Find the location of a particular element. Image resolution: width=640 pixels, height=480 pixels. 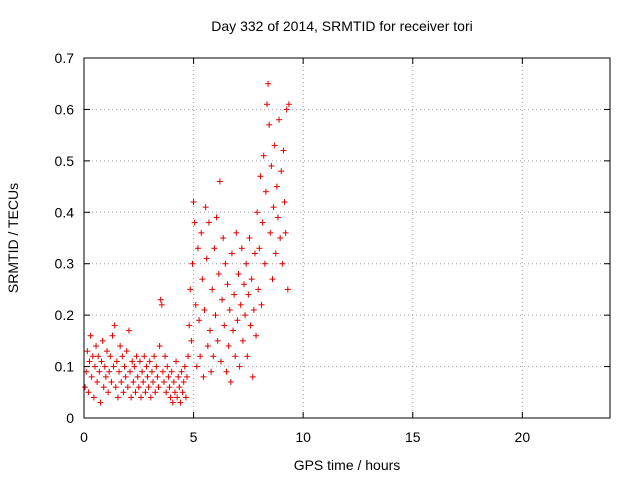

y-tick-label: 0.4 is located at coordinates (65, 212).